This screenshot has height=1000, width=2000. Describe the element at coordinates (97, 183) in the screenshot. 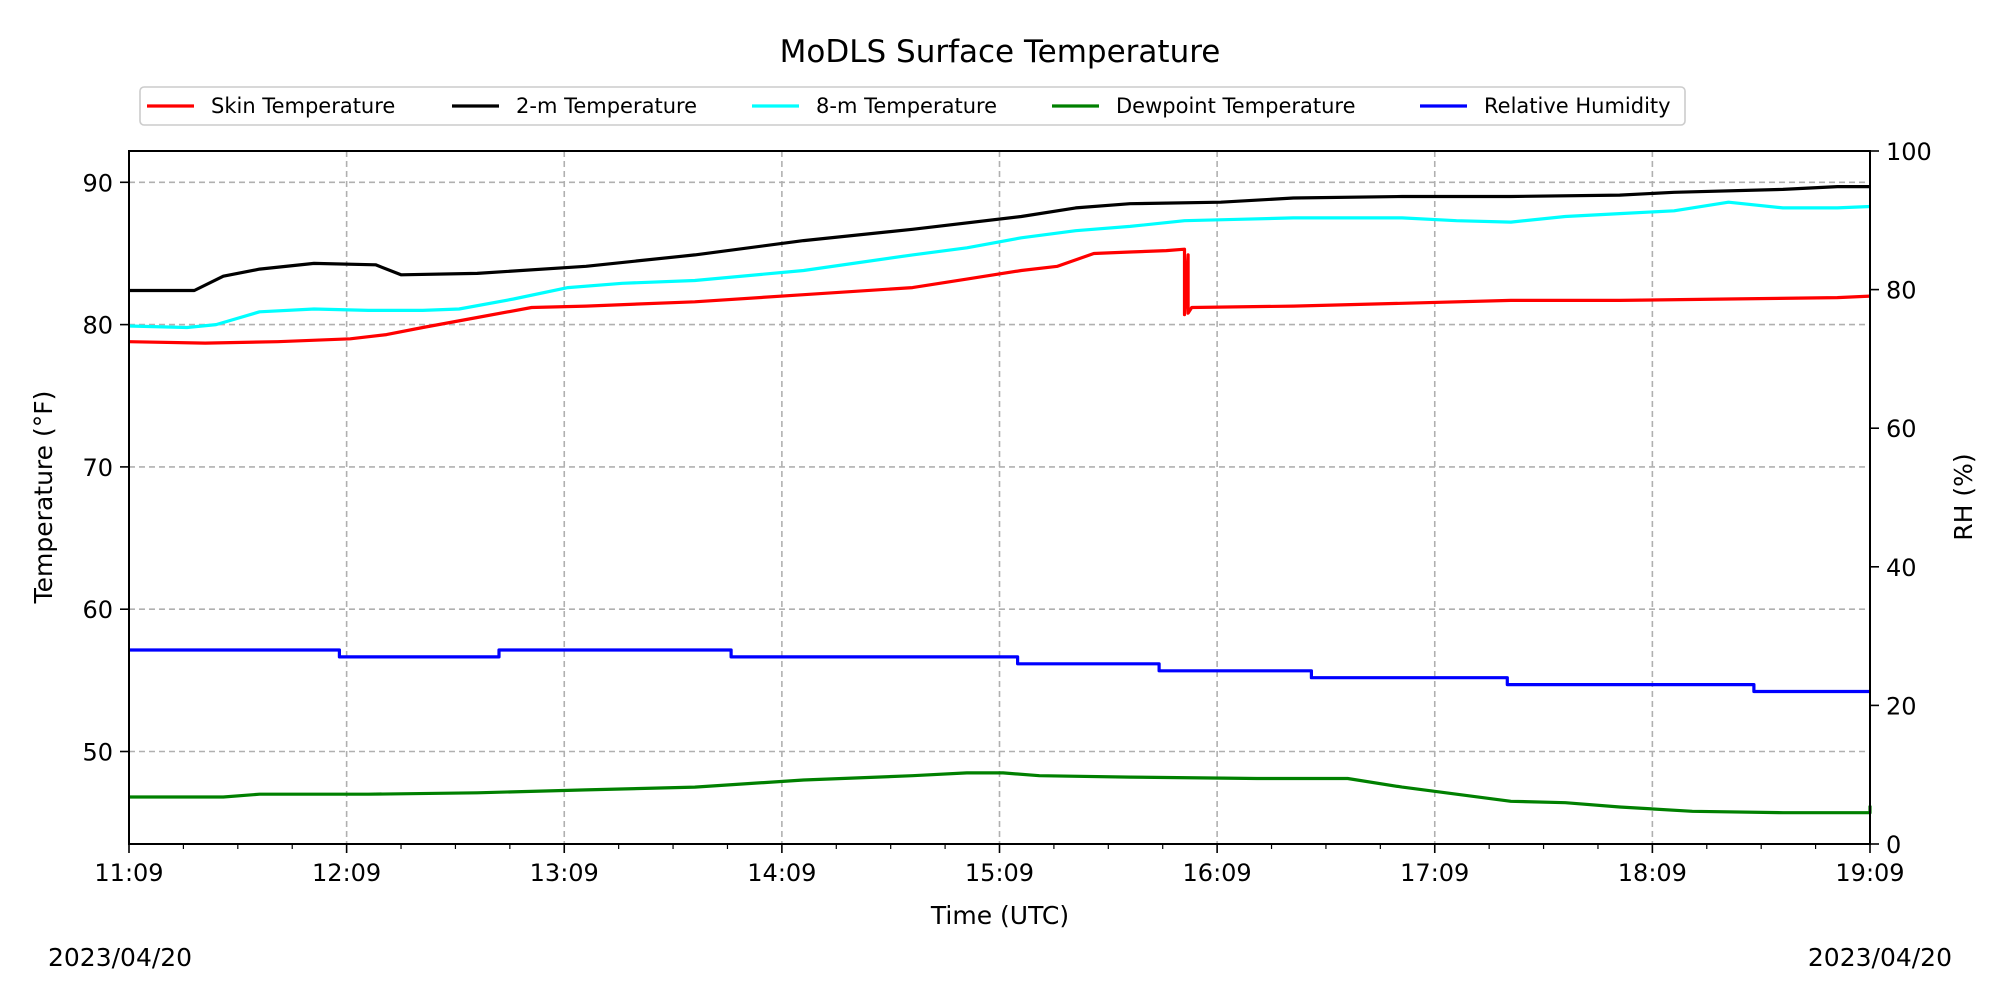

I see `y-tick-label: 90` at that location.